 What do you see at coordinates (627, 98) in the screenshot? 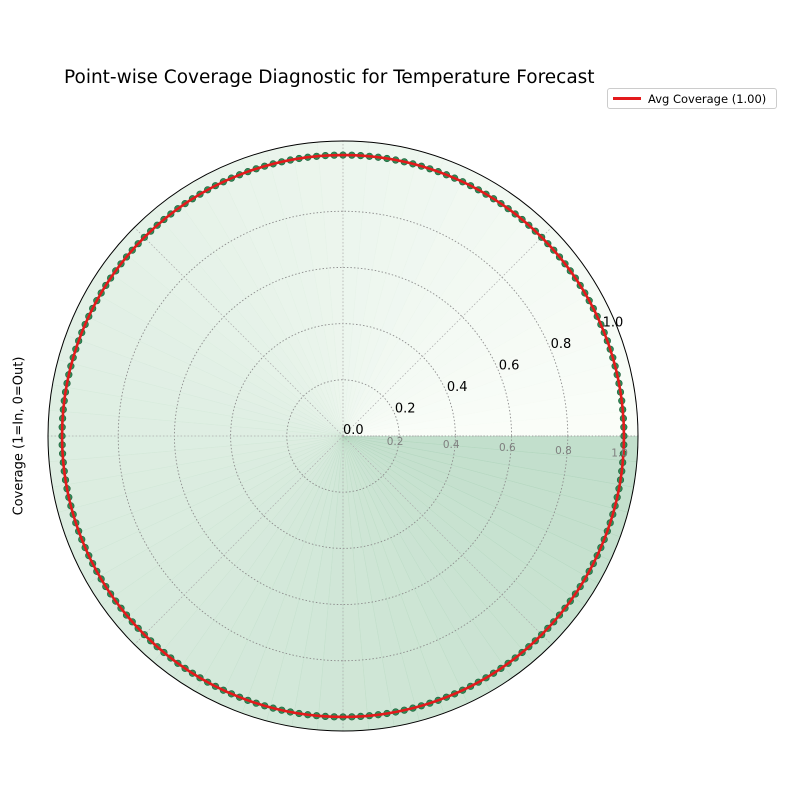
I see `legend-line-swatch` at bounding box center [627, 98].